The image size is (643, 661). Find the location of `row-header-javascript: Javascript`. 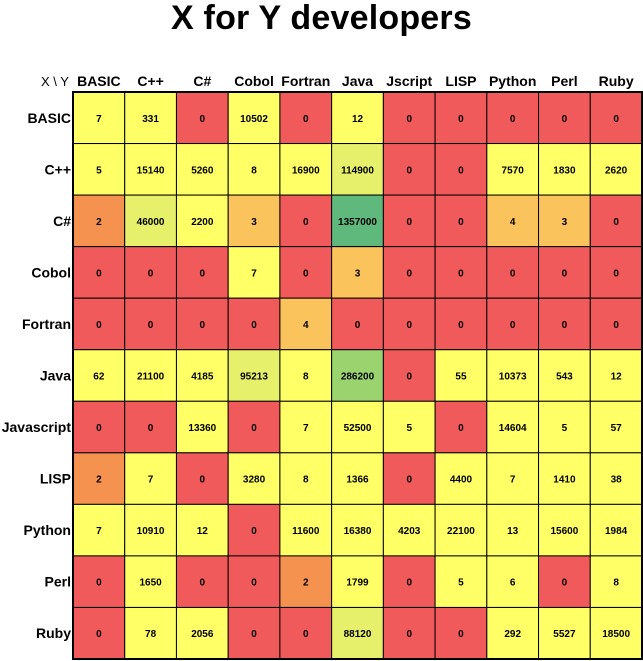

row-header-javascript: Javascript is located at coordinates (37, 427).